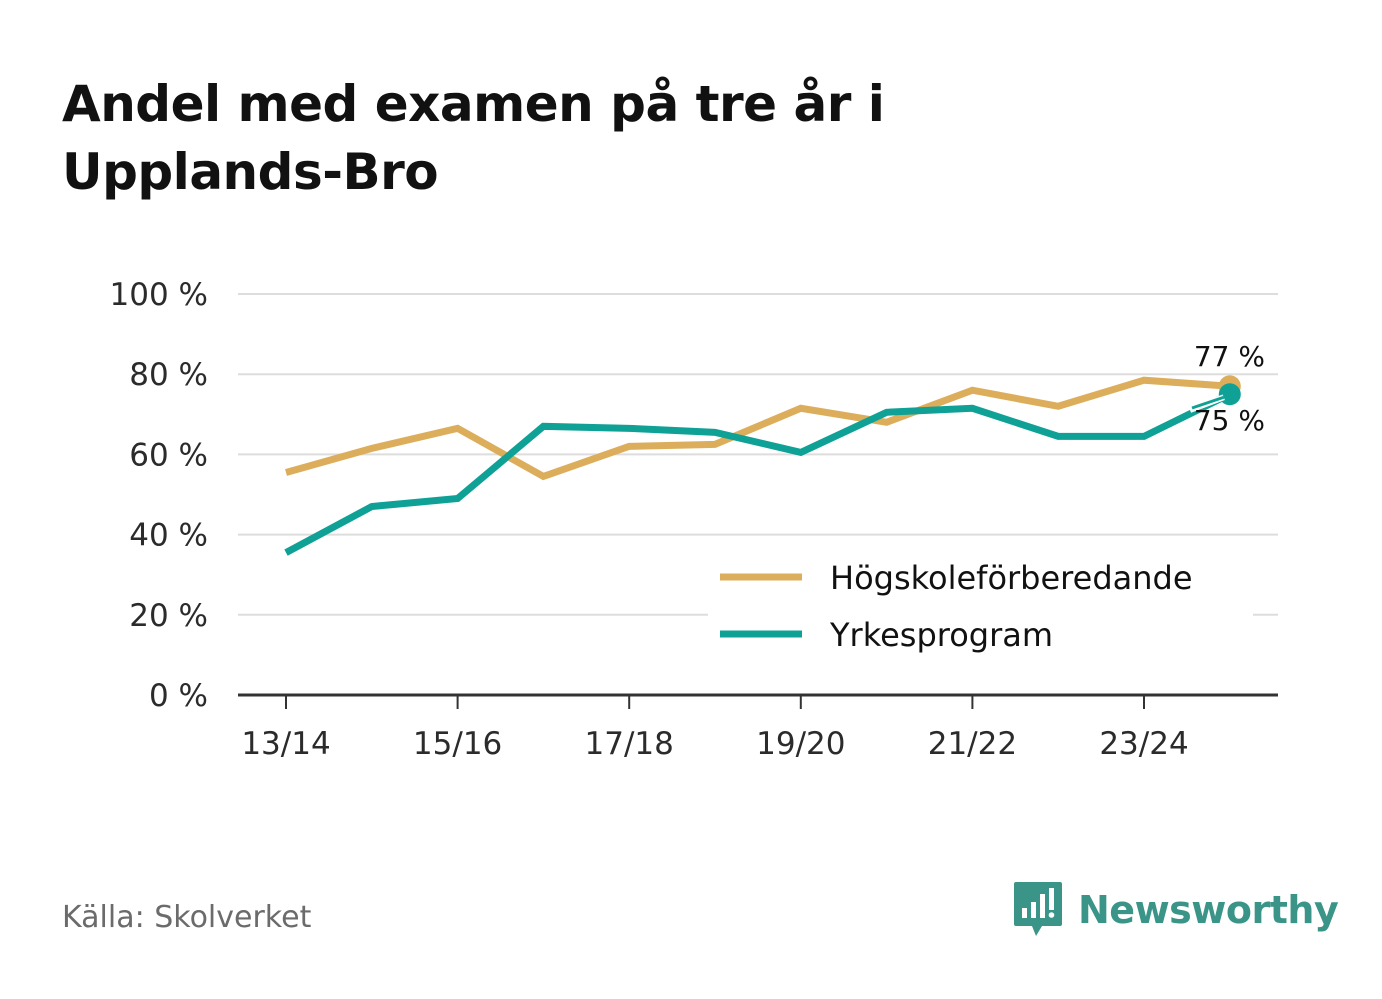 The height and width of the screenshot is (999, 1382). What do you see at coordinates (250, 172) in the screenshot?
I see `chart-title-line-2: Upplands-Bro` at bounding box center [250, 172].